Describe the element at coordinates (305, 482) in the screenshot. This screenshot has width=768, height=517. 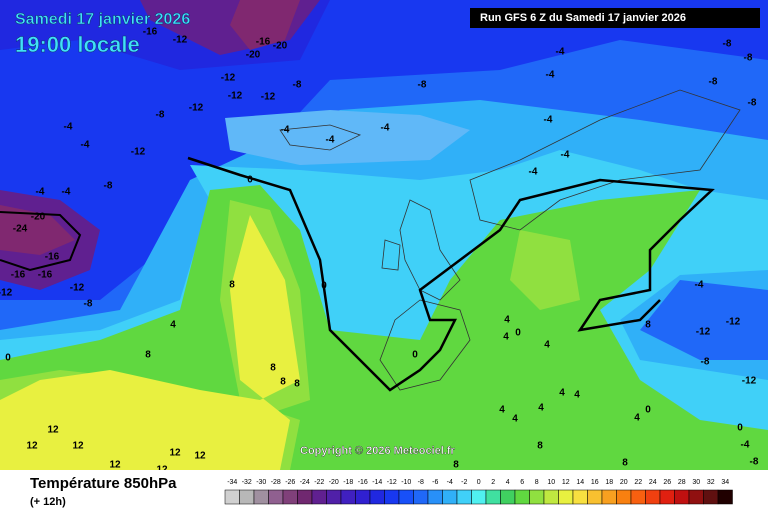
I see `scale-label: -24` at that location.